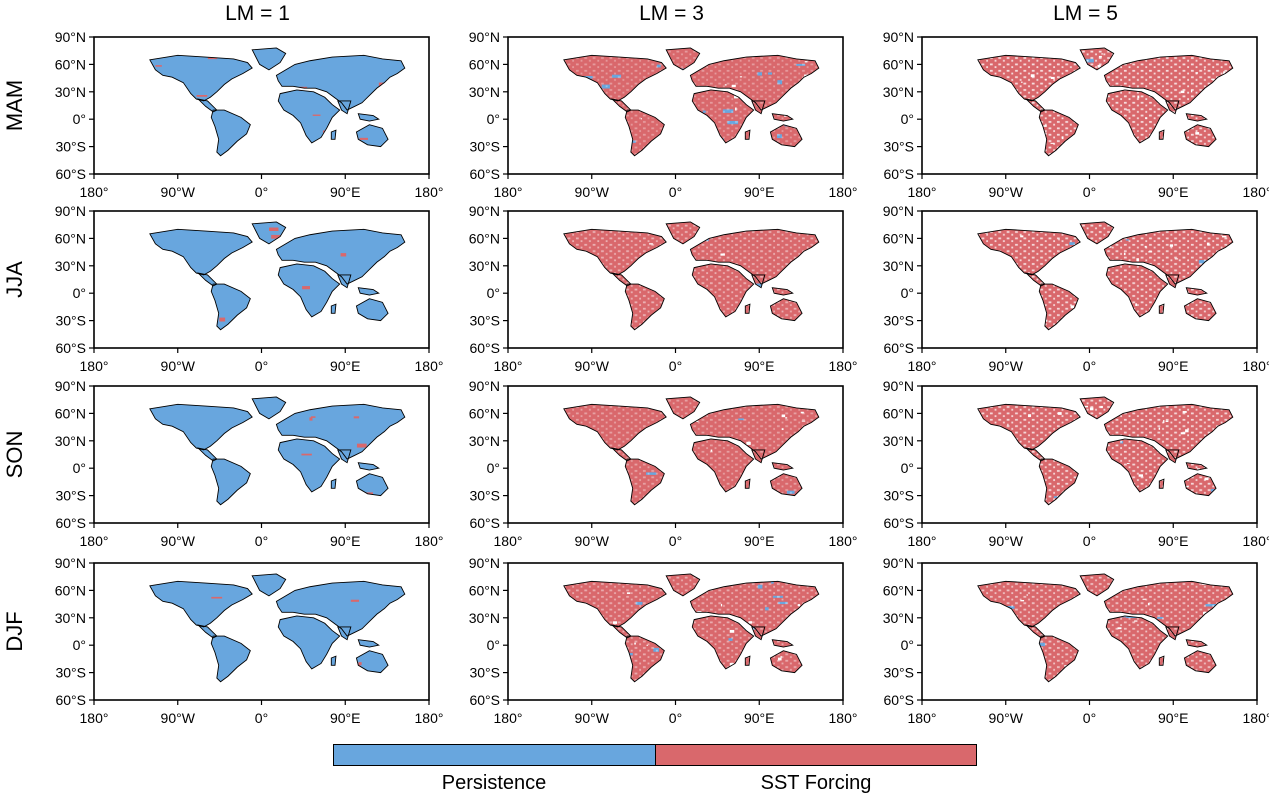 This screenshot has height=795, width=1269. What do you see at coordinates (677, 105) in the screenshot?
I see `map-panel-mam-lm3` at bounding box center [677, 105].